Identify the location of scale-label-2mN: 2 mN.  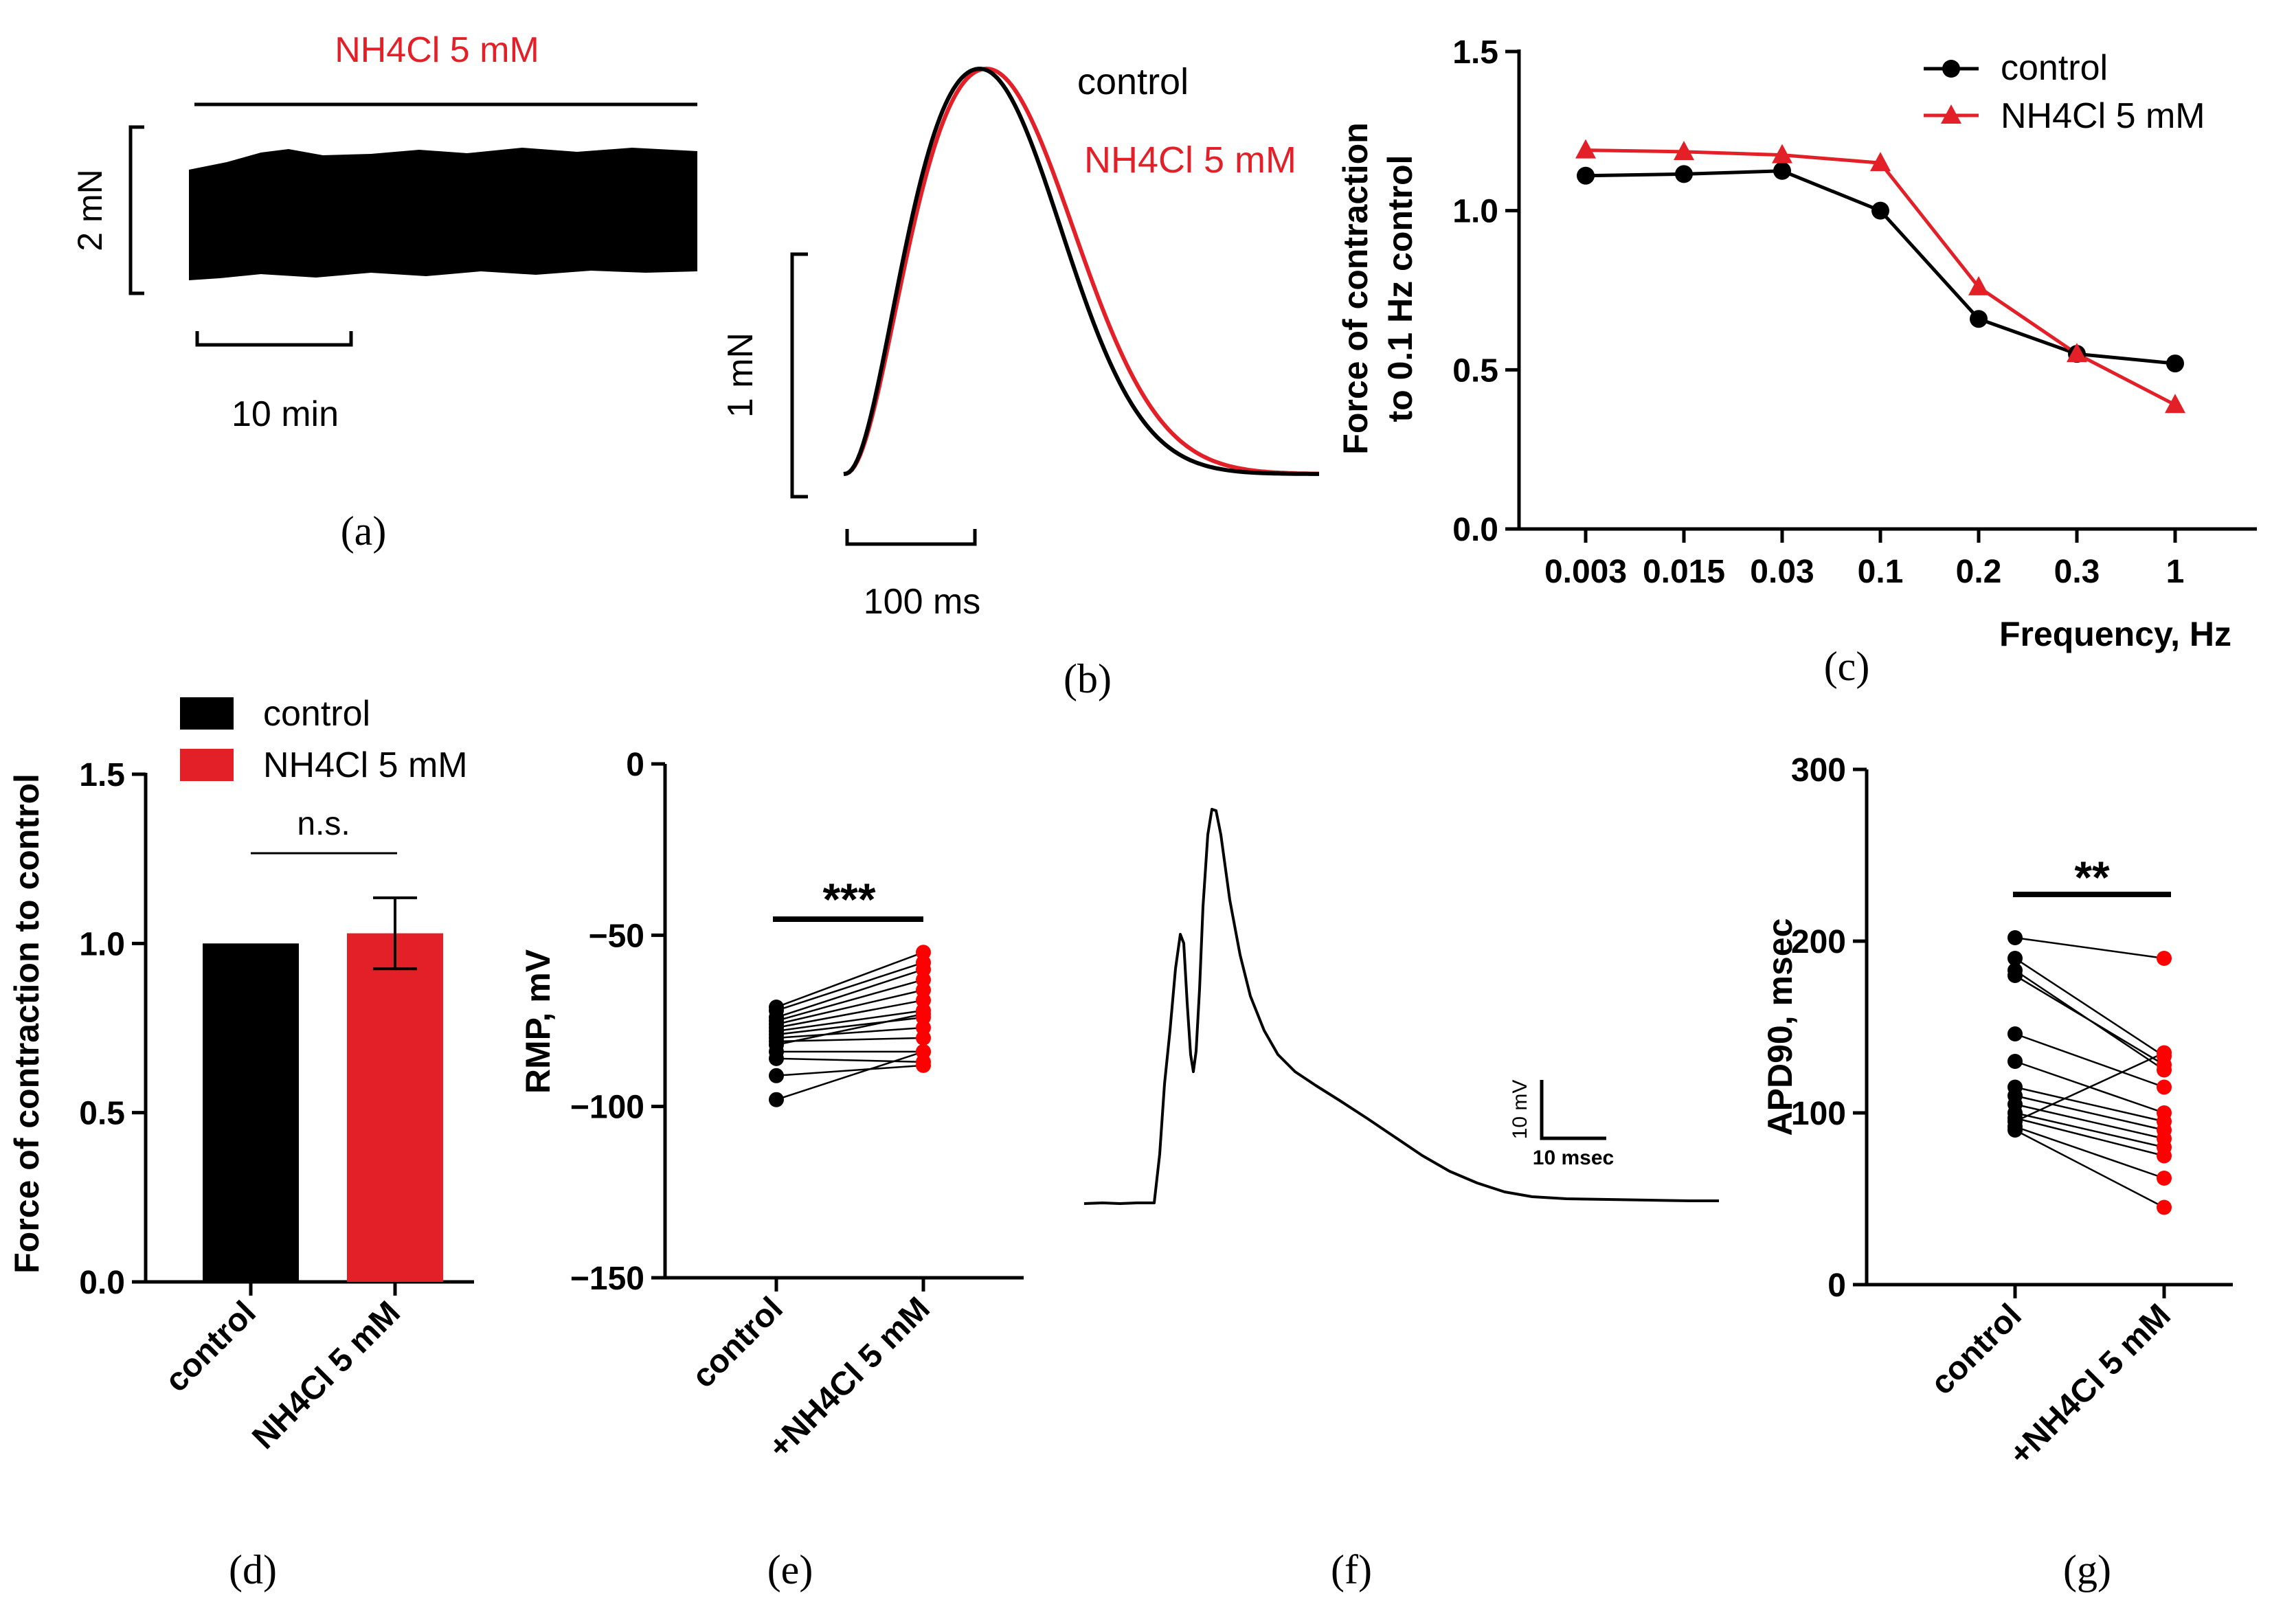
(90, 210).